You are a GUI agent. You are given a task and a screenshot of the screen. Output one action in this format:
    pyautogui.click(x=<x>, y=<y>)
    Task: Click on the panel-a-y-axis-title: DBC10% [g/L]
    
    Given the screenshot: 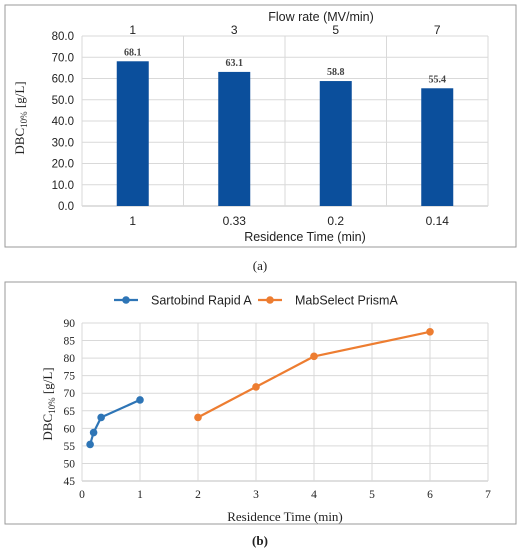 What is the action you would take?
    pyautogui.click(x=20, y=117)
    